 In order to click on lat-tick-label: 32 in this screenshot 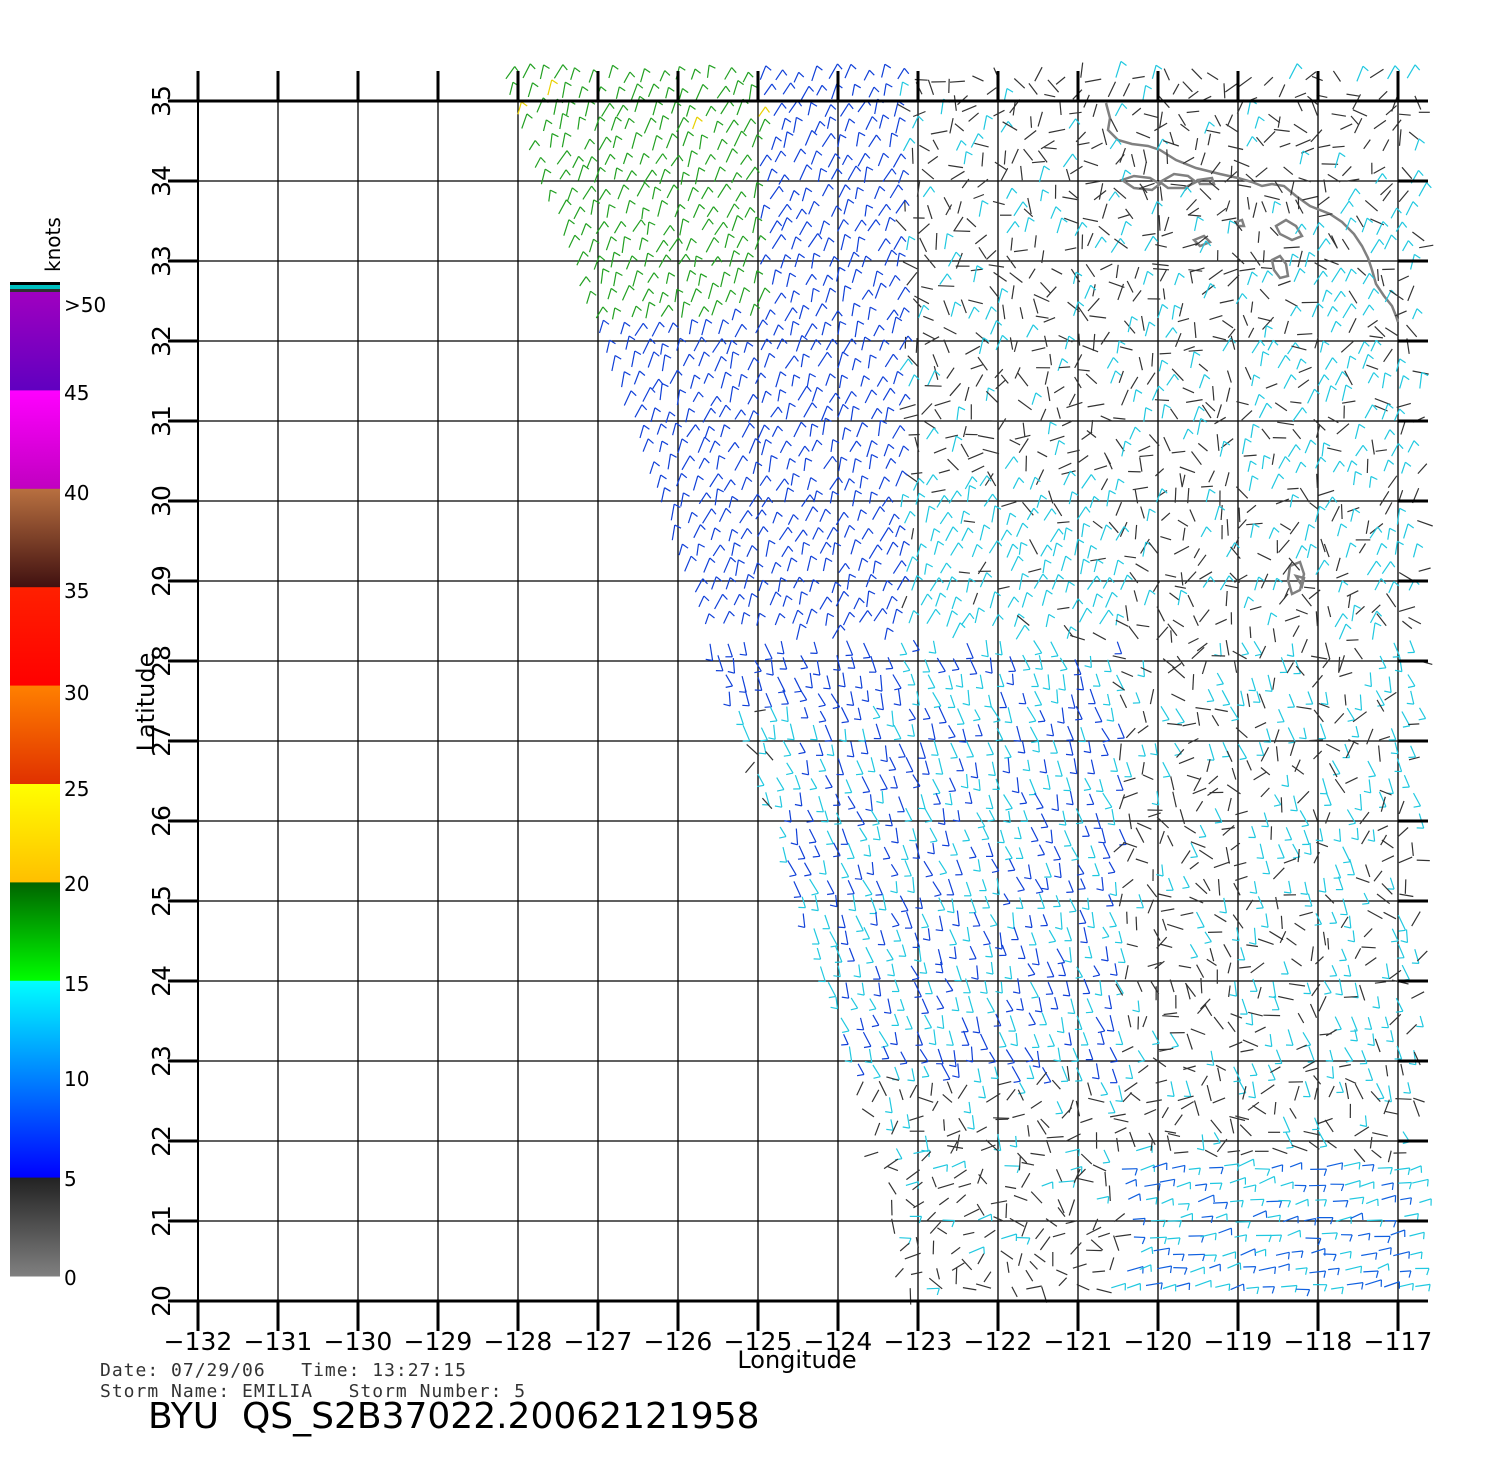, I will do `click(161, 341)`.